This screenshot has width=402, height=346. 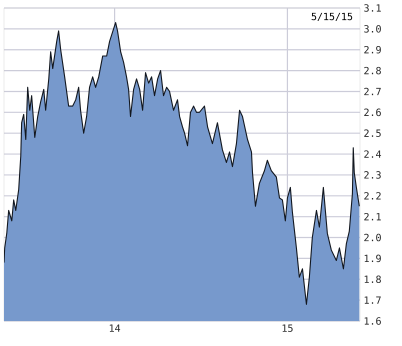 I want to click on y-tick-label: 1.7, so click(x=372, y=300).